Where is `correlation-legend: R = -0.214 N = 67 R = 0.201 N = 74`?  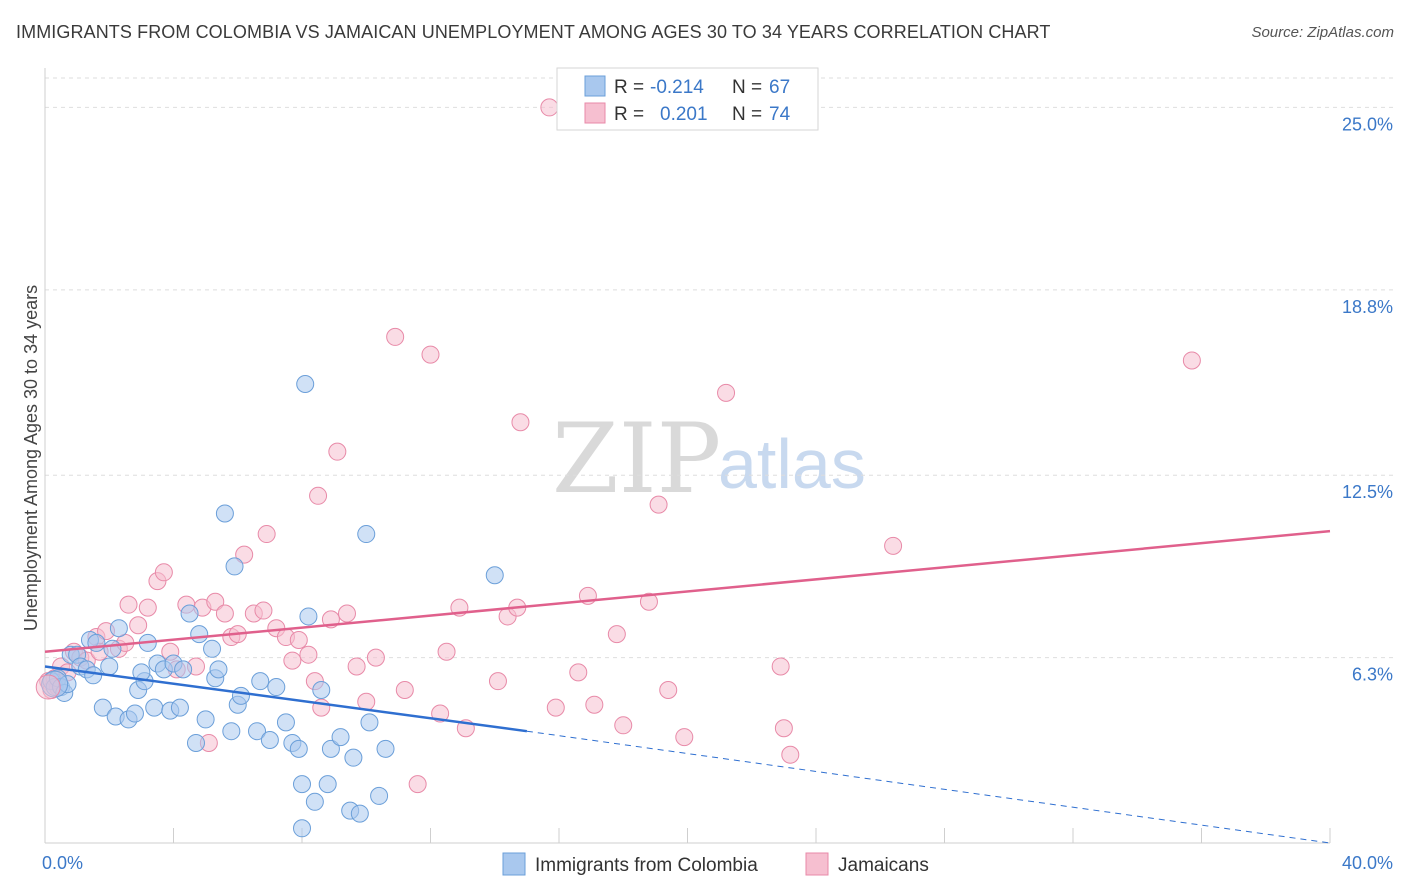 correlation-legend: R = -0.214 N = 67 R = 0.201 N = 74 is located at coordinates (687, 99).